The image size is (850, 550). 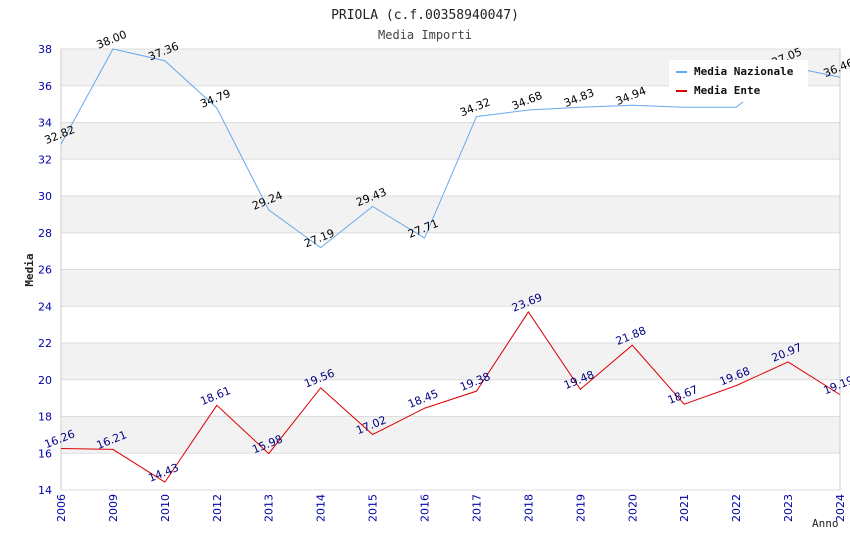 I want to click on y-tick-label: 28, so click(x=45, y=233).